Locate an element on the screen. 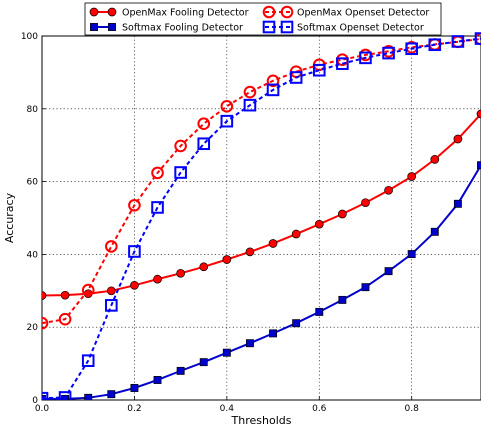 The image size is (481, 429). legend-item: OpenMax Openset Detector is located at coordinates (345, 12).